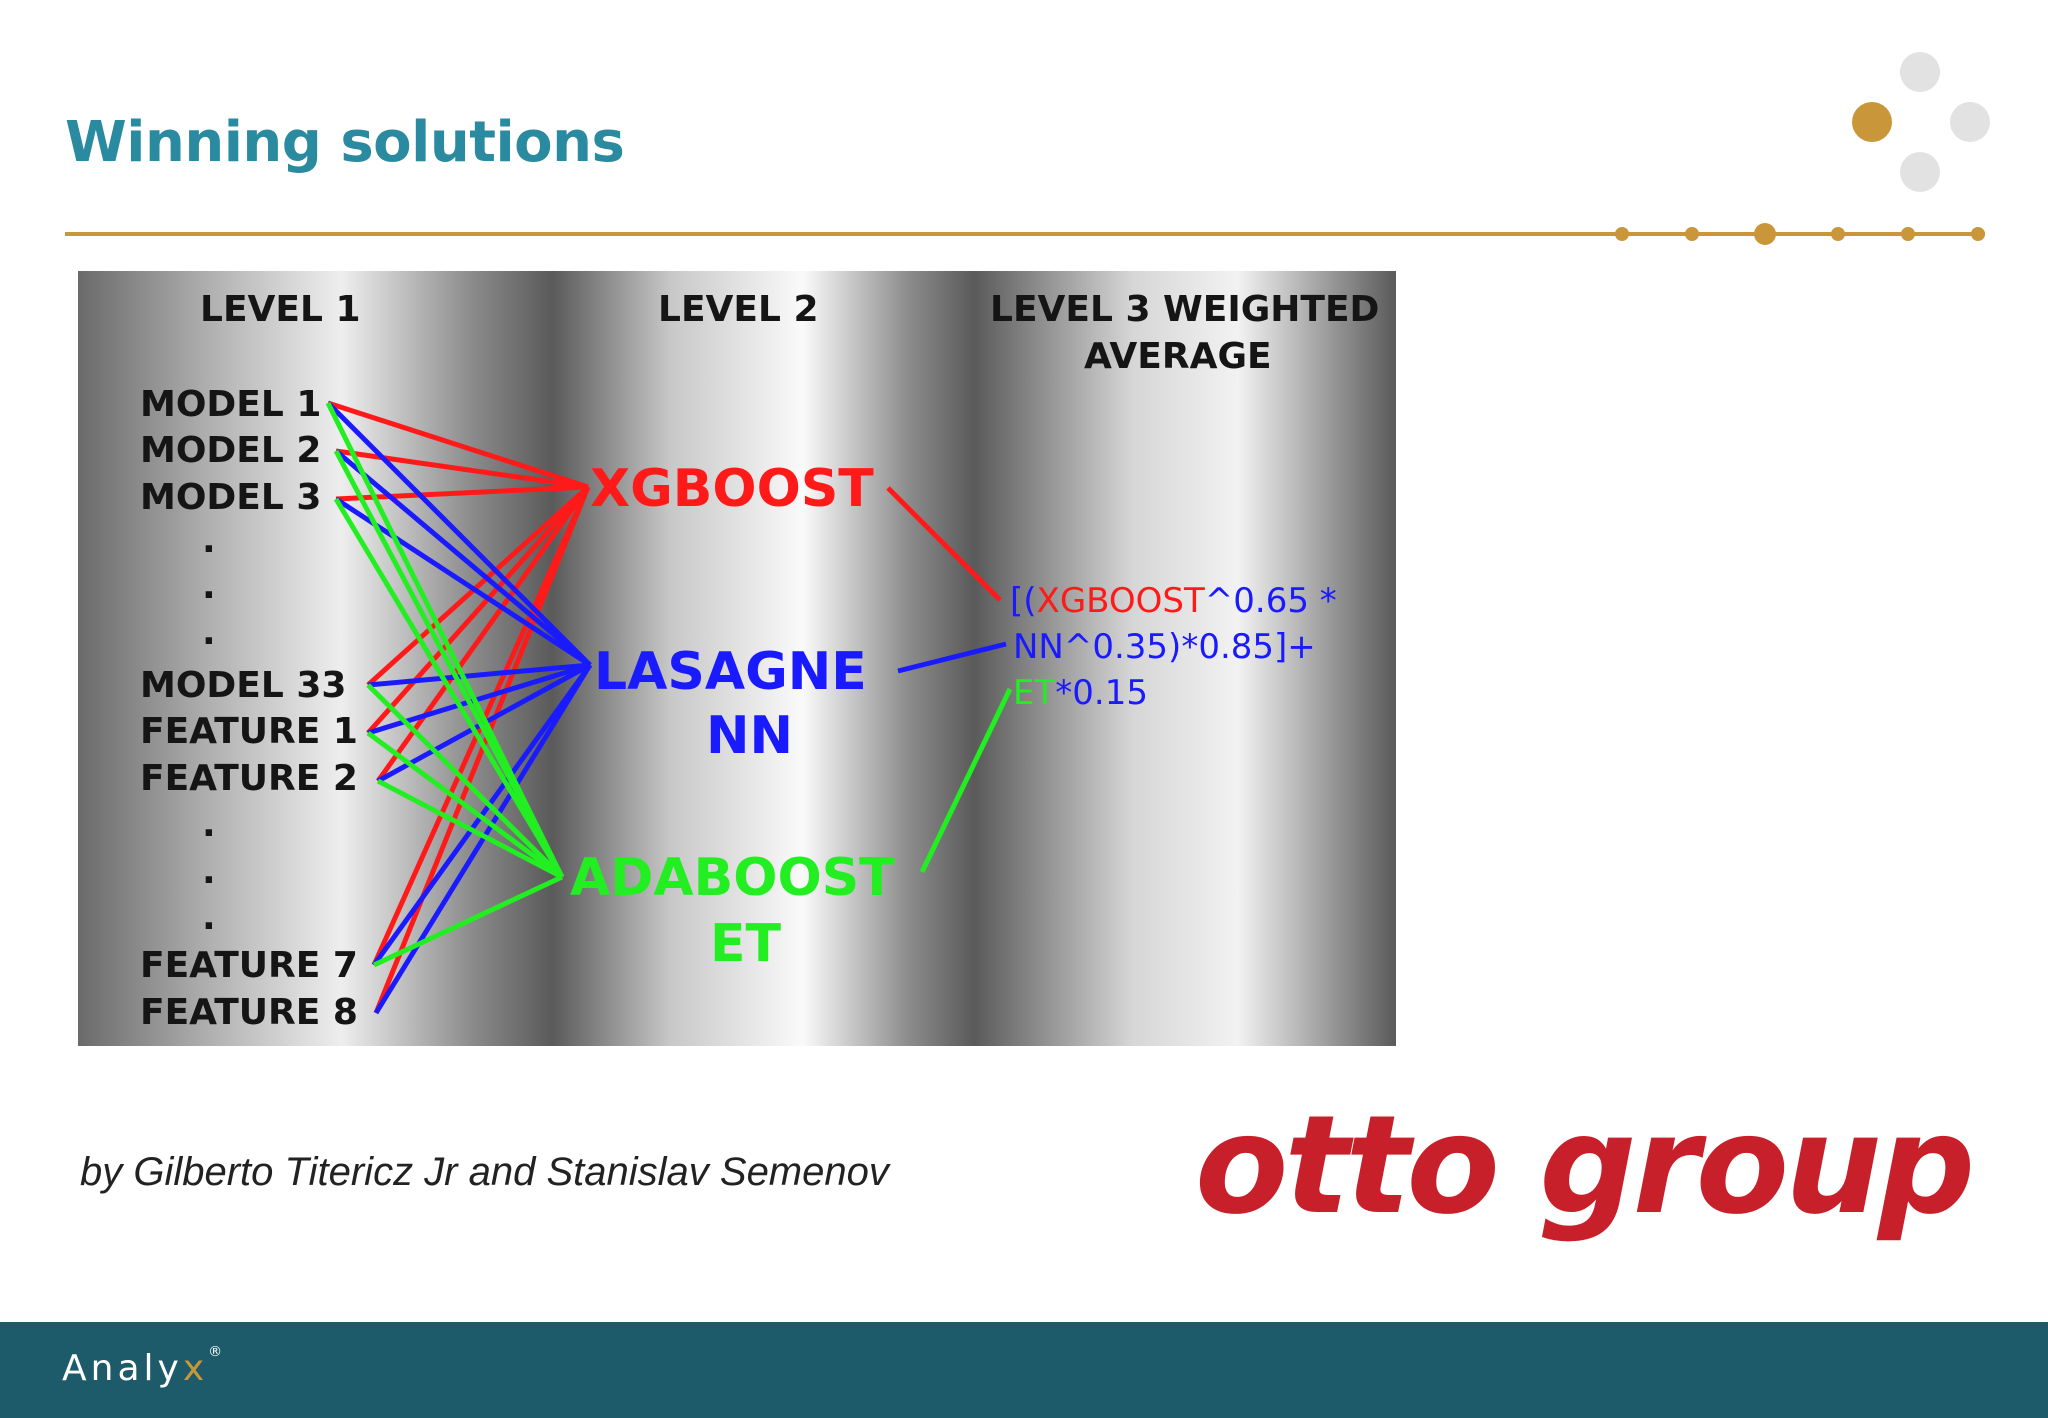 The height and width of the screenshot is (1418, 2048). I want to click on level1-item: MODEL 2, so click(230, 450).